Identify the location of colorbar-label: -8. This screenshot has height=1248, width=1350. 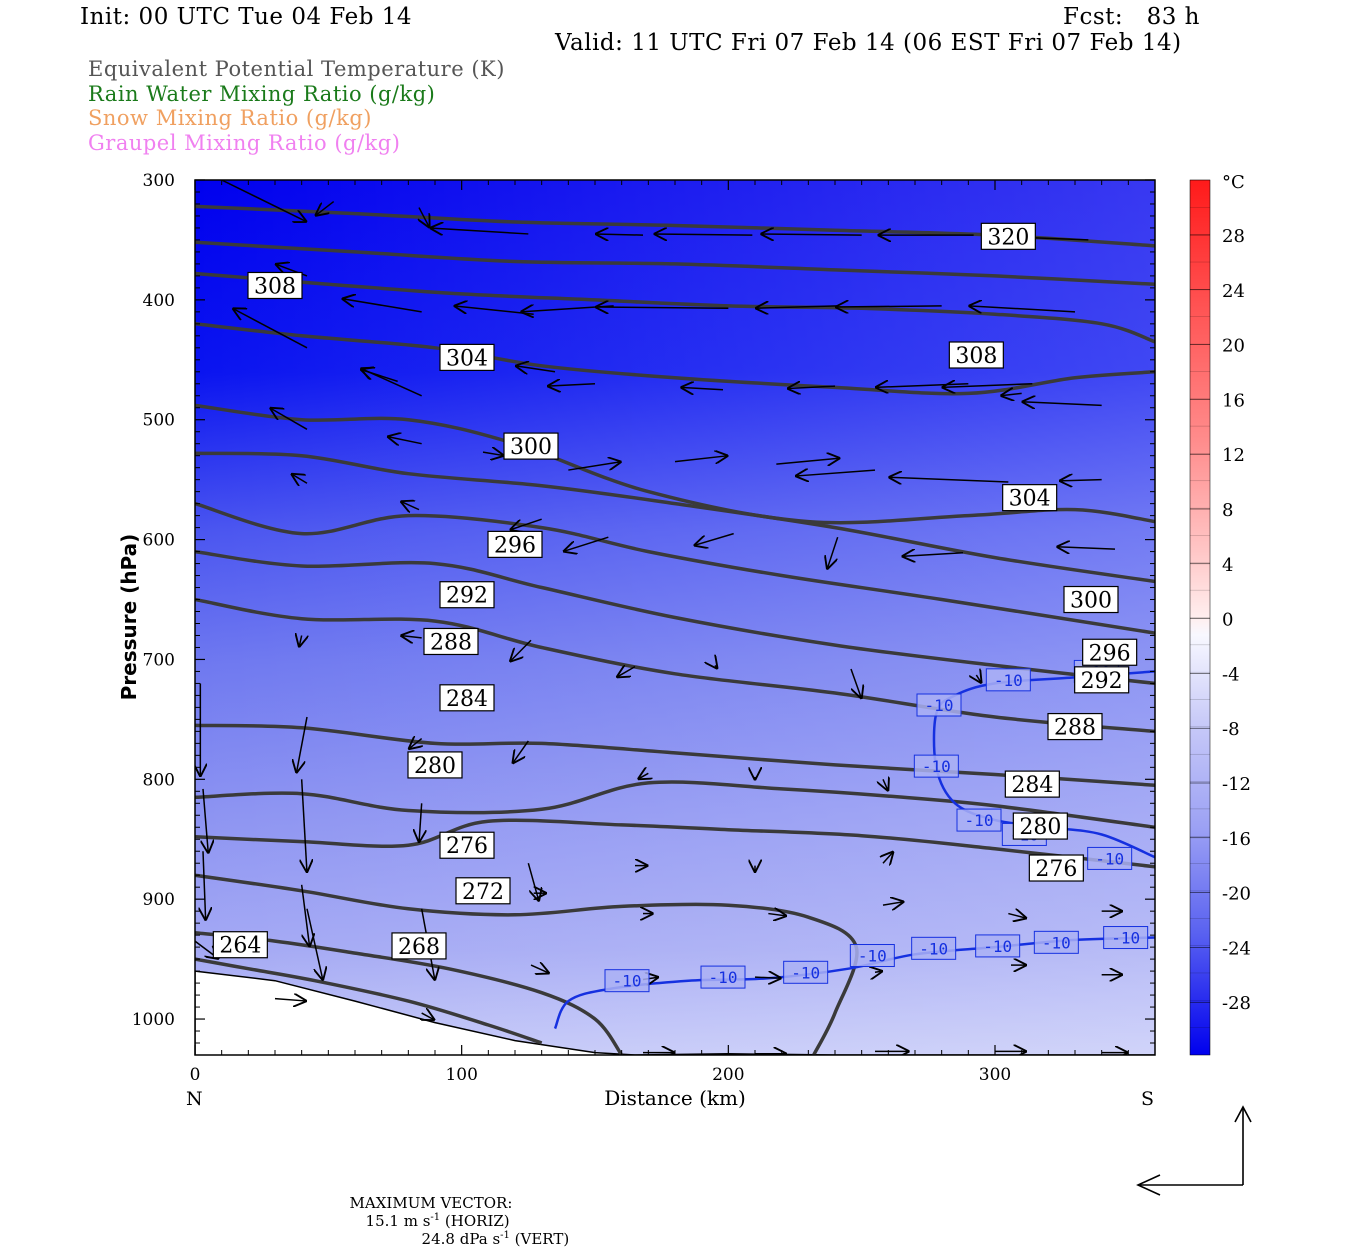
(1231, 729).